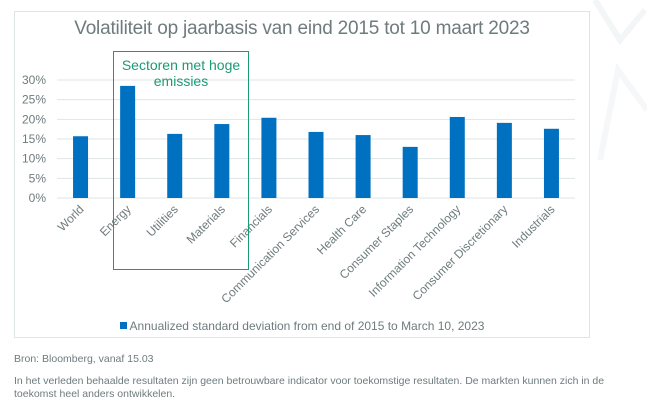  Describe the element at coordinates (533, 226) in the screenshot. I see `x-tick-label: Industrials` at that location.